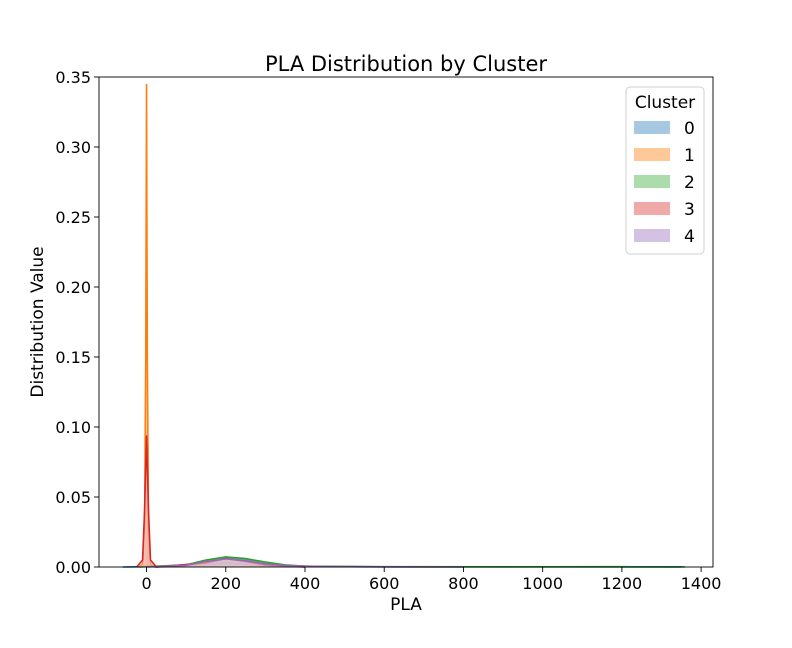 The image size is (792, 648). I want to click on legend-label-cluster-4: 4, so click(689, 237).